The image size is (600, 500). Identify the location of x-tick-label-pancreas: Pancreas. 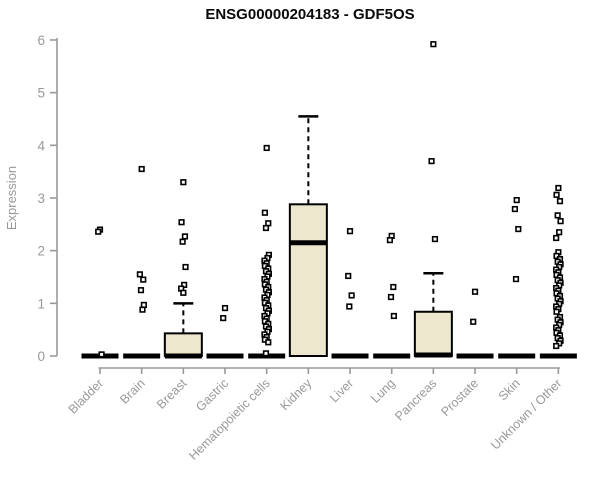
(415, 399).